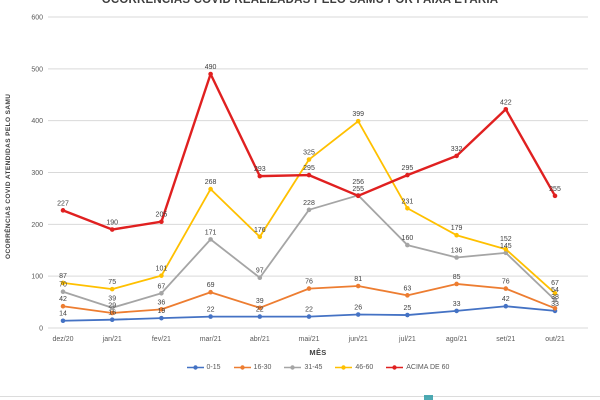 The width and height of the screenshot is (600, 400). What do you see at coordinates (162, 302) in the screenshot?
I see `data-label: 36` at bounding box center [162, 302].